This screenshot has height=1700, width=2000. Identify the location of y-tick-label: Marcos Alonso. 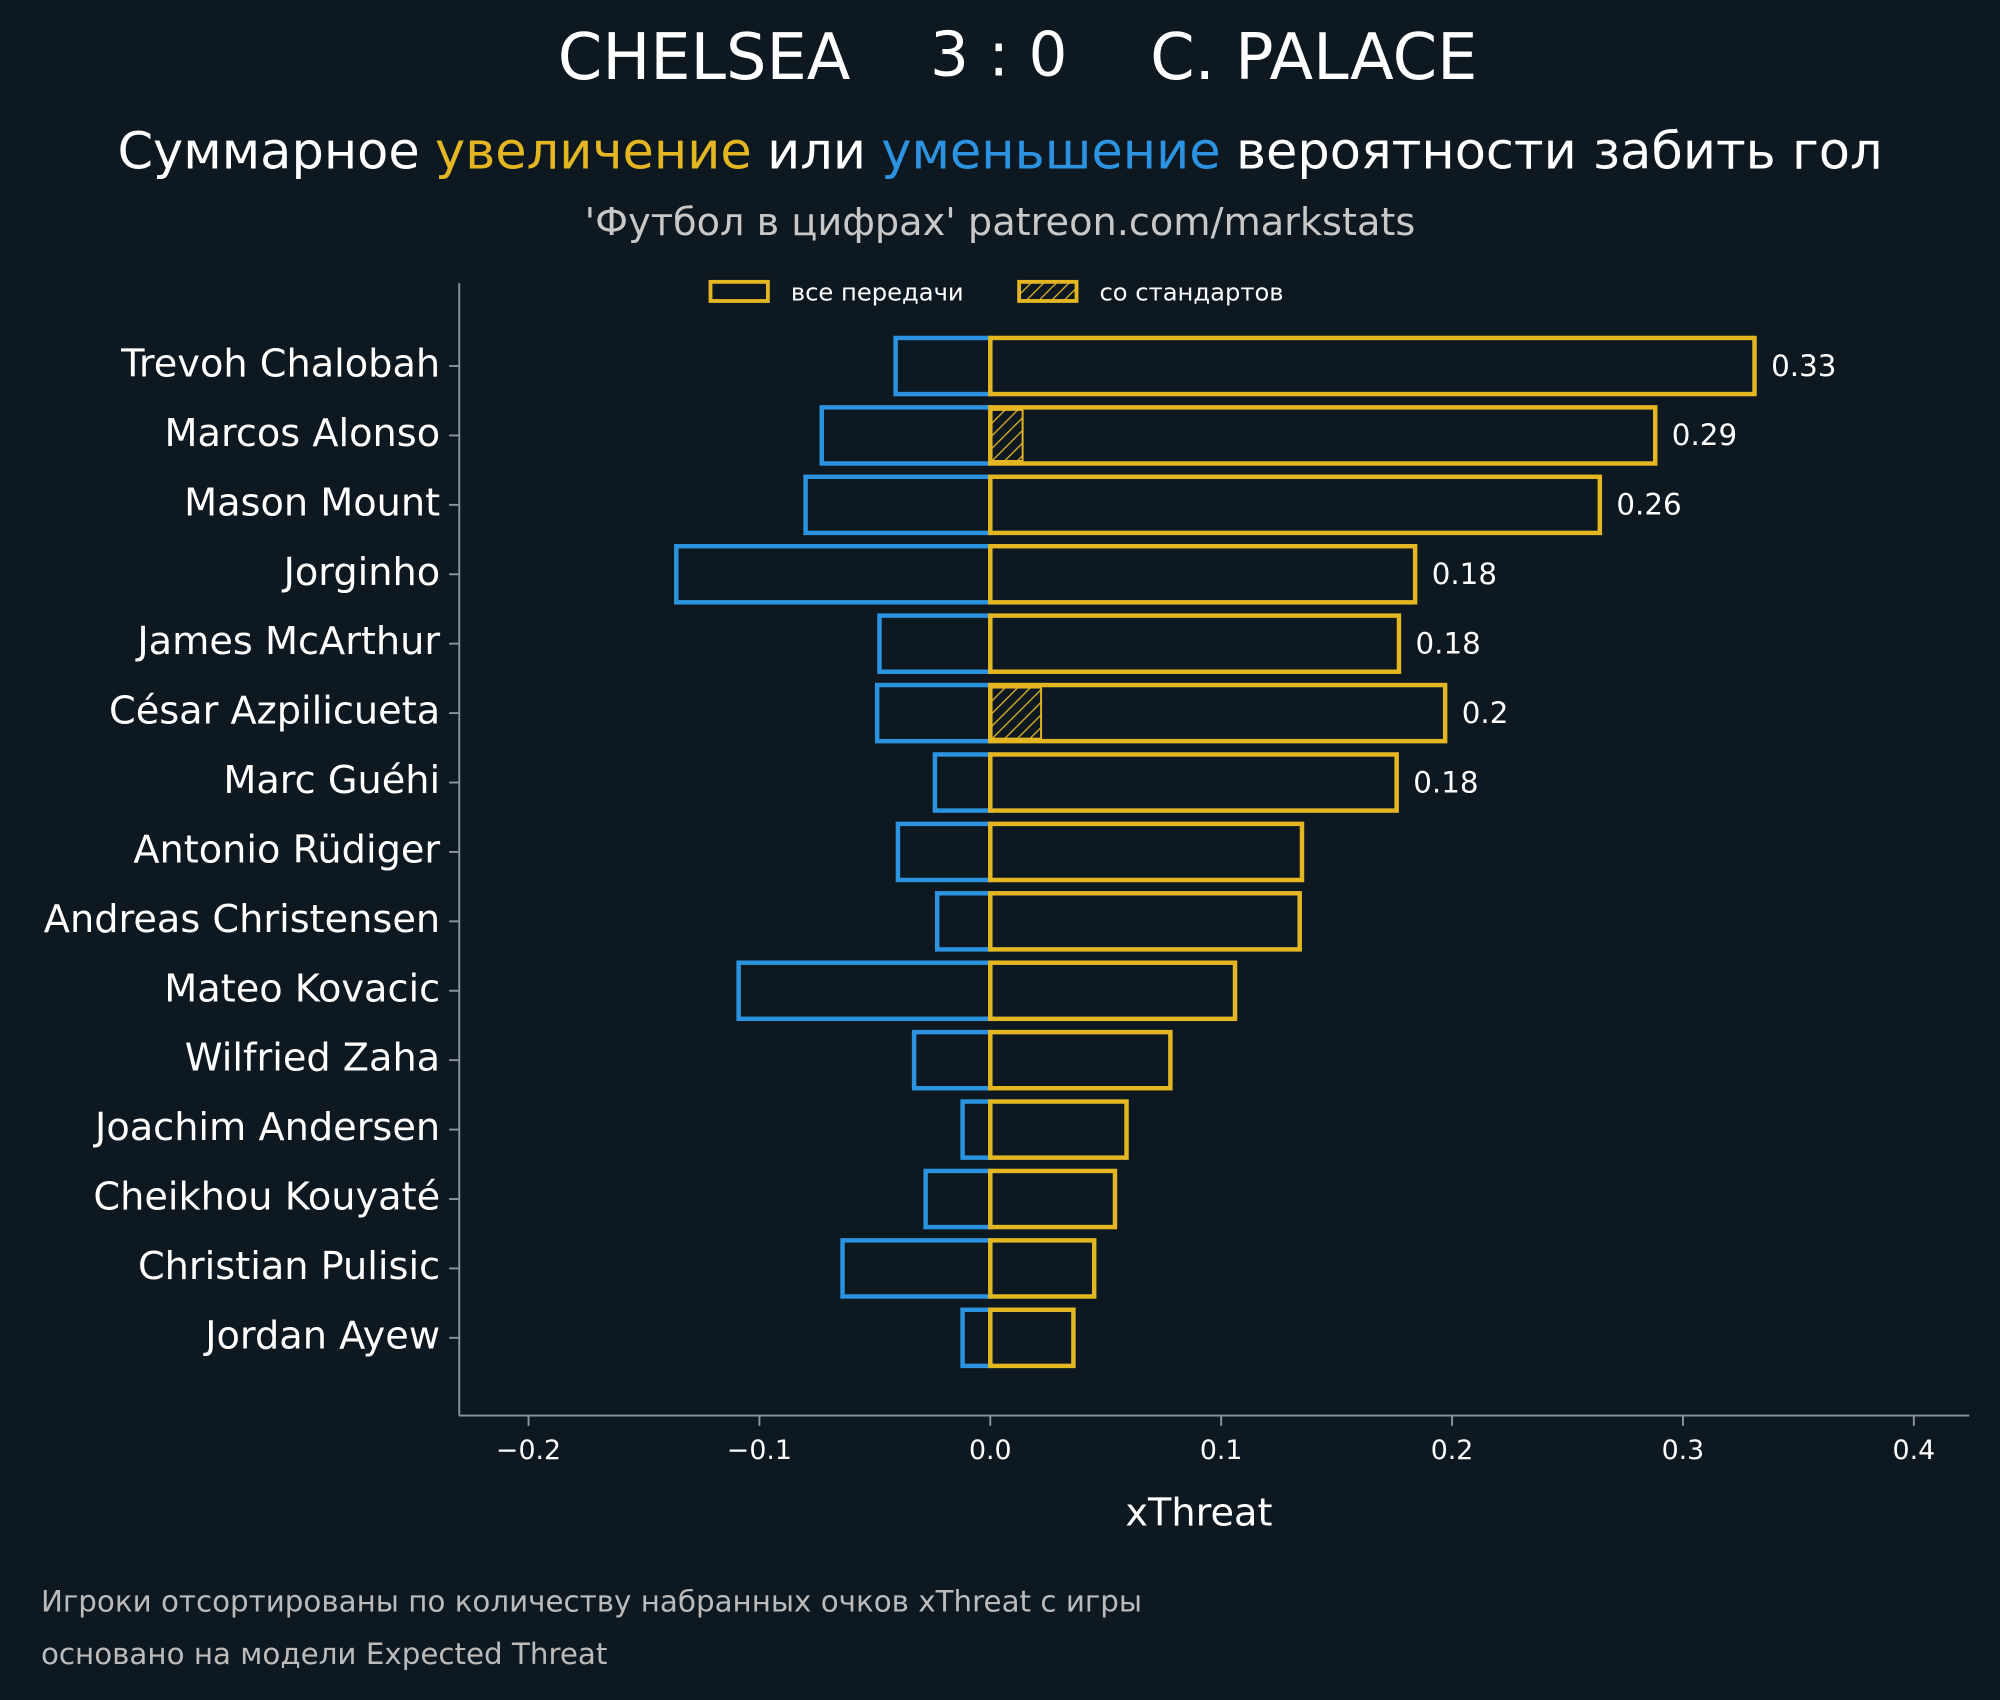
(303, 433).